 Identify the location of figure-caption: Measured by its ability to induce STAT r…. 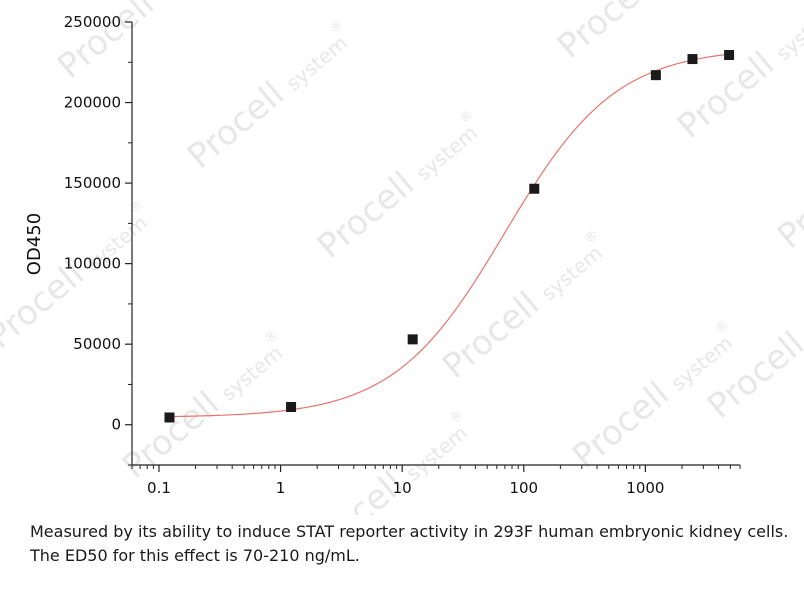
(409, 543).